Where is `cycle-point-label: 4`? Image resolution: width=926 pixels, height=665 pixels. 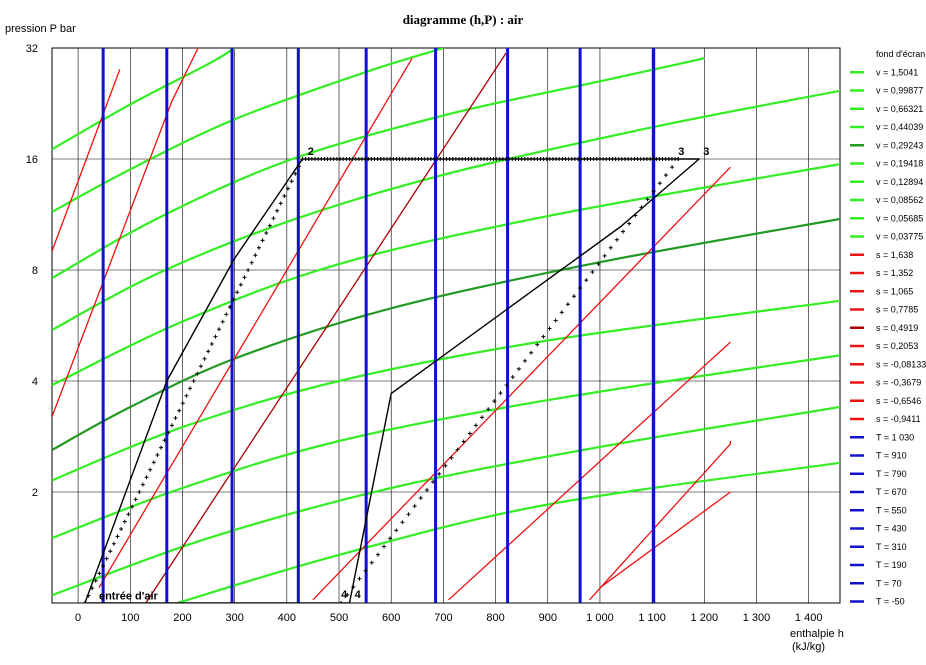
cycle-point-label: 4 is located at coordinates (358, 595).